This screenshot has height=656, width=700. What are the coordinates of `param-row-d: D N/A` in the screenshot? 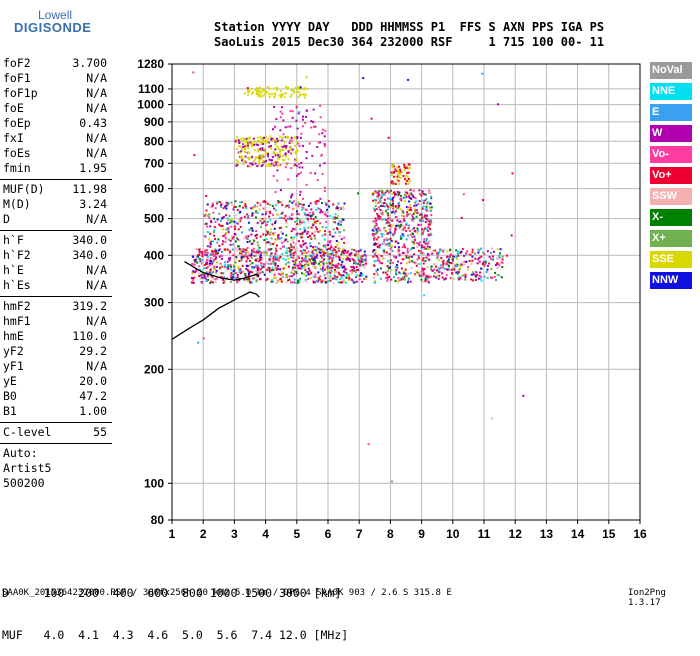 It's located at (56, 219).